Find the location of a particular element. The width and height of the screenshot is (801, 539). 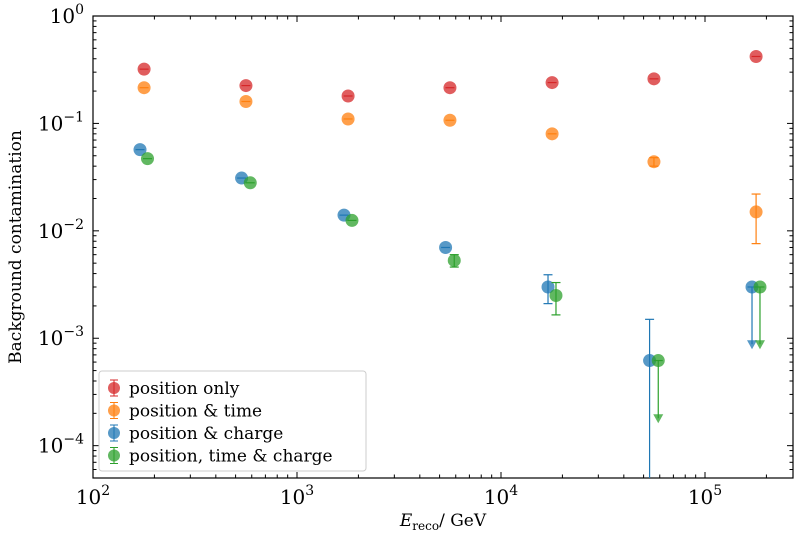

y-tick-label: 10⁻⁴ is located at coordinates (61, 445).